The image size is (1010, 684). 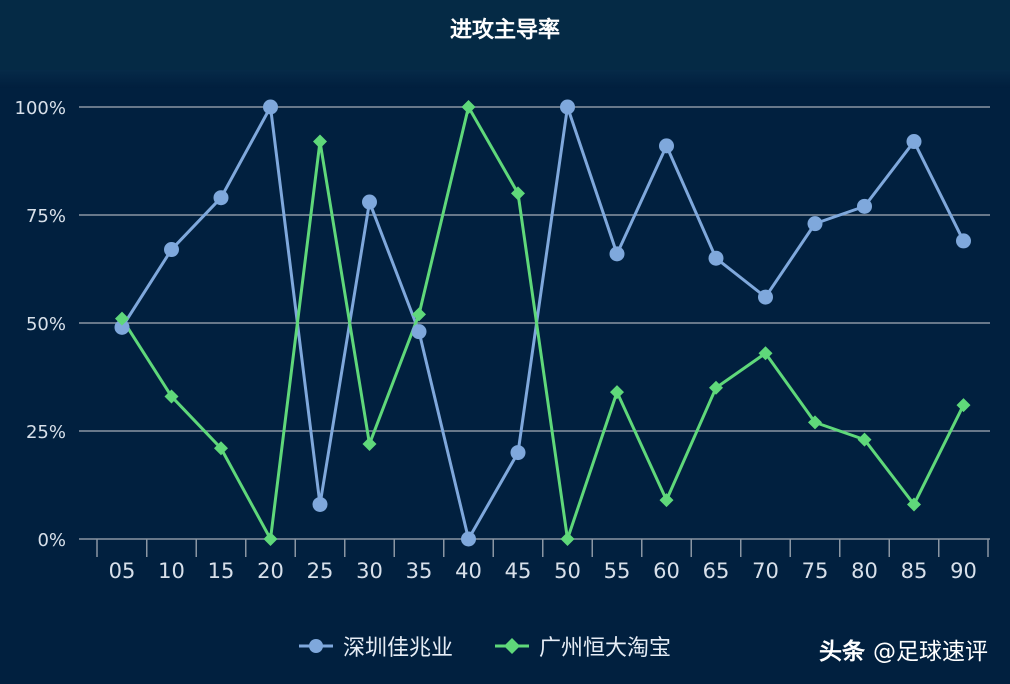 What do you see at coordinates (841, 652) in the screenshot?
I see `watermark-brand: 头条` at bounding box center [841, 652].